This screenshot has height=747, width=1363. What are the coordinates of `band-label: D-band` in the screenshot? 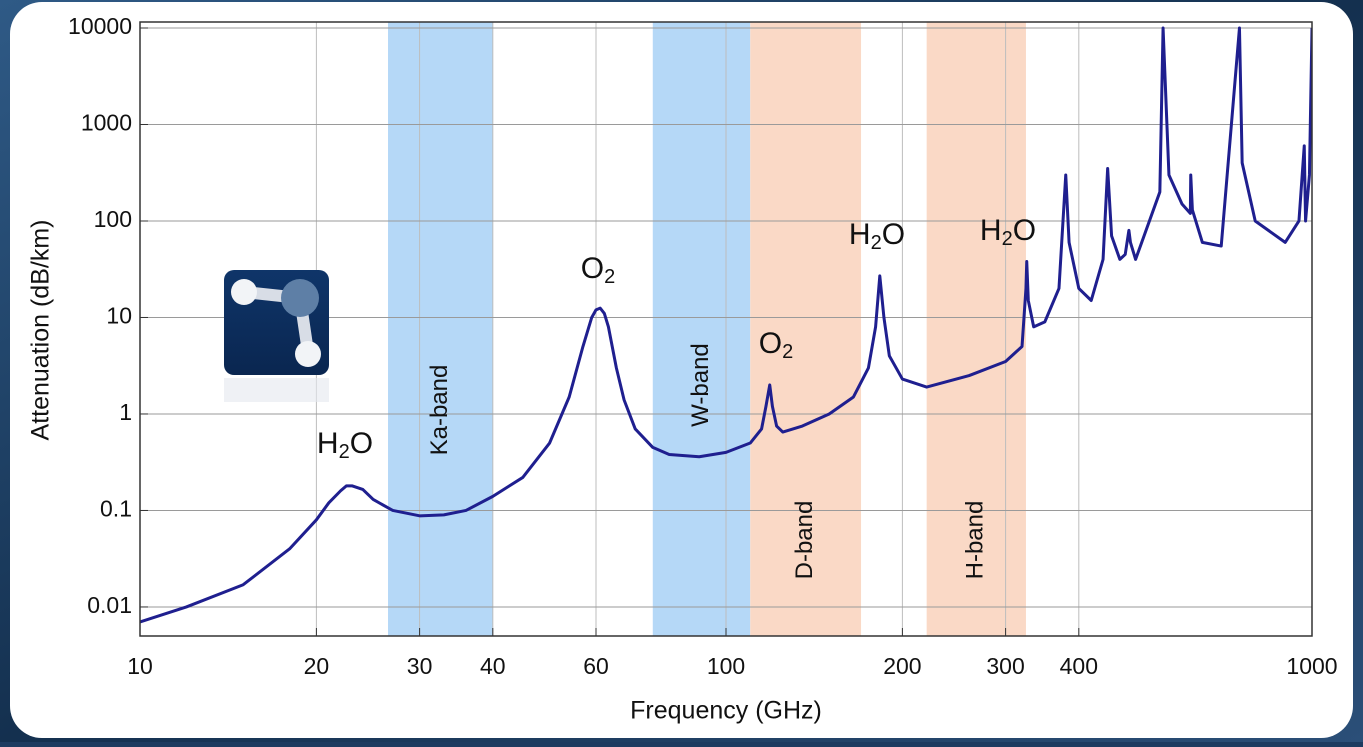 It's located at (804, 540).